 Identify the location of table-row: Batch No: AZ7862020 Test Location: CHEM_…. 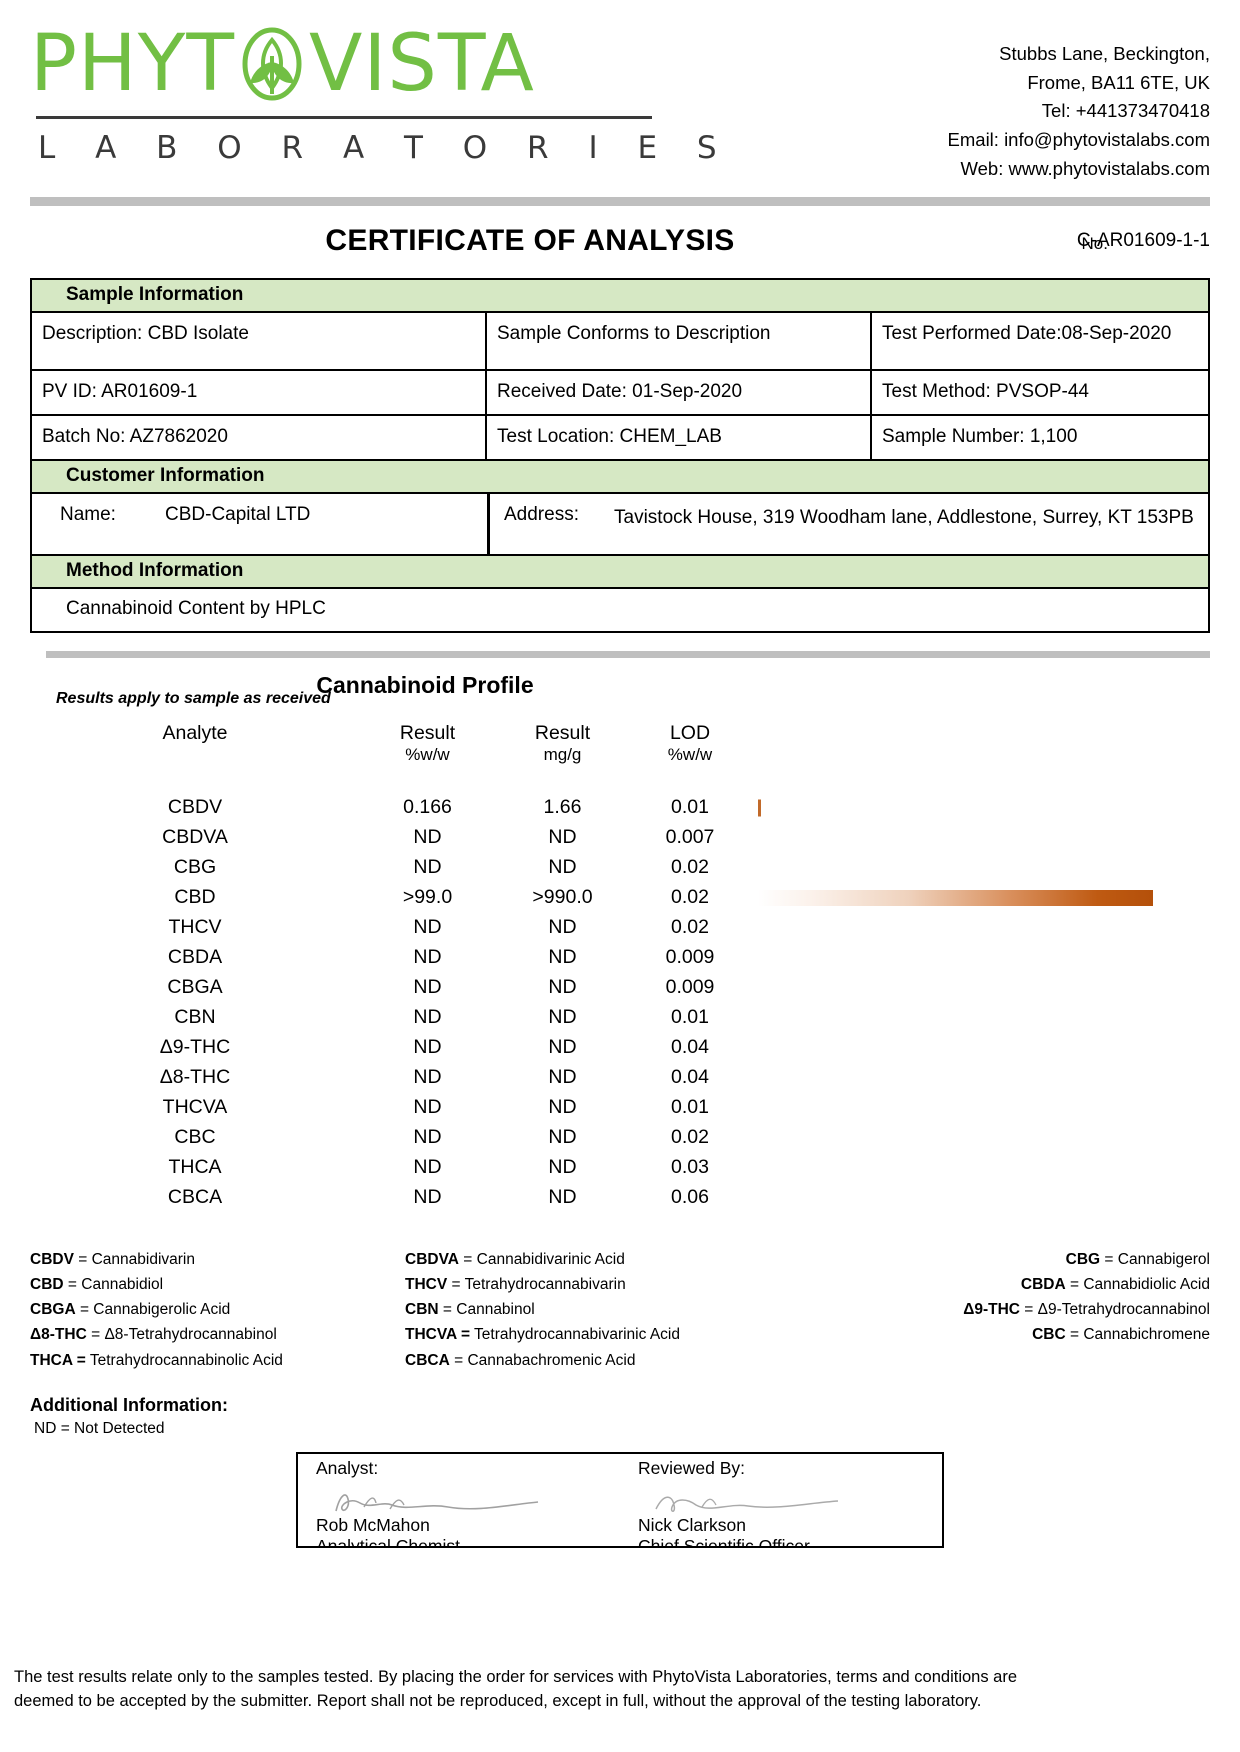
(620, 438).